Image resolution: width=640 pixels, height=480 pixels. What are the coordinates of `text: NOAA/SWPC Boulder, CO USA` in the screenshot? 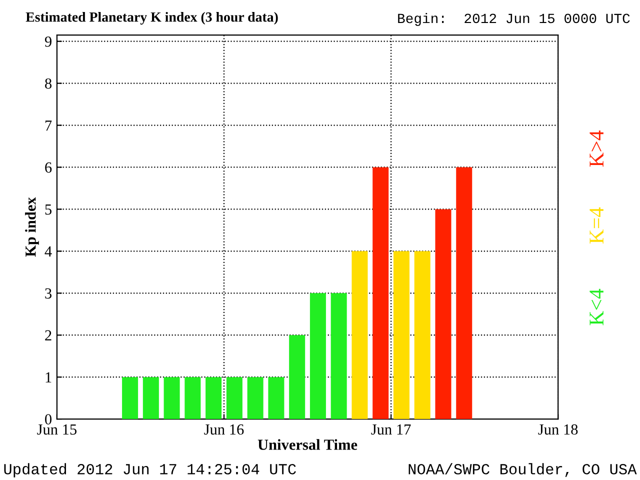 It's located at (522, 470).